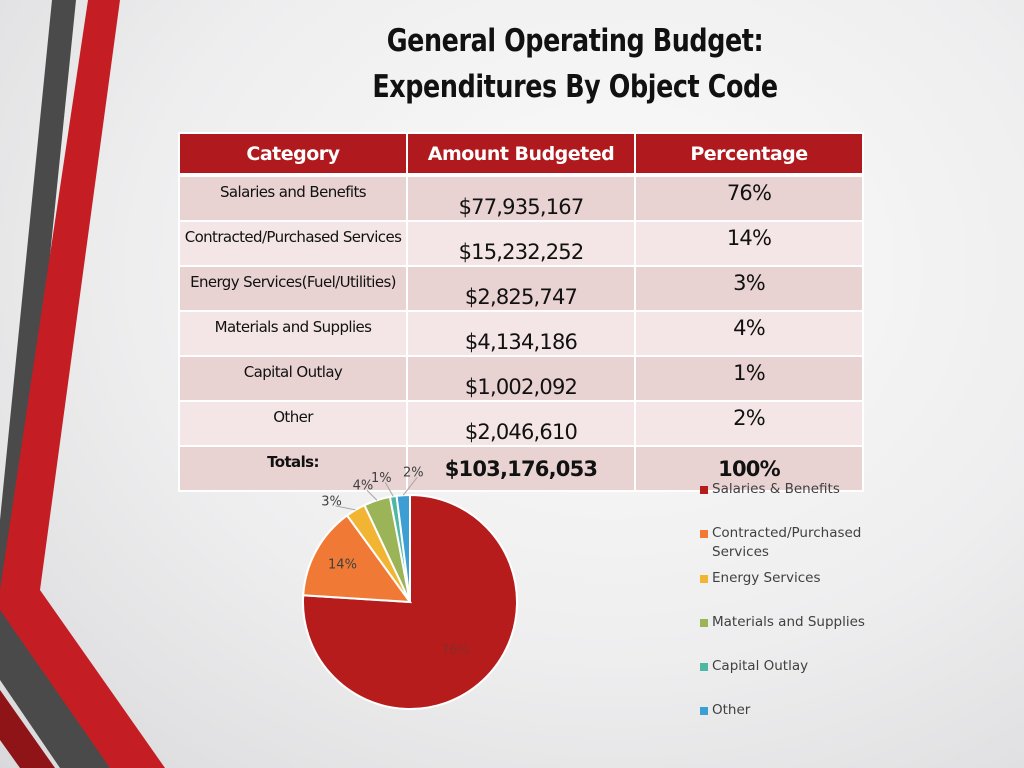  What do you see at coordinates (293, 243) in the screenshot?
I see `category-cell: Contracted/Purchased Services` at bounding box center [293, 243].